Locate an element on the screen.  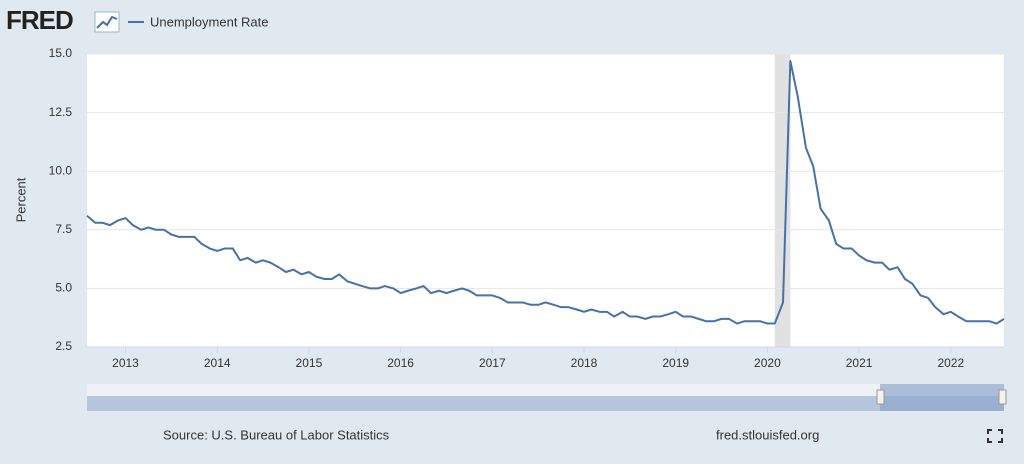
y-tick-label: 5.0 is located at coordinates (63, 288).